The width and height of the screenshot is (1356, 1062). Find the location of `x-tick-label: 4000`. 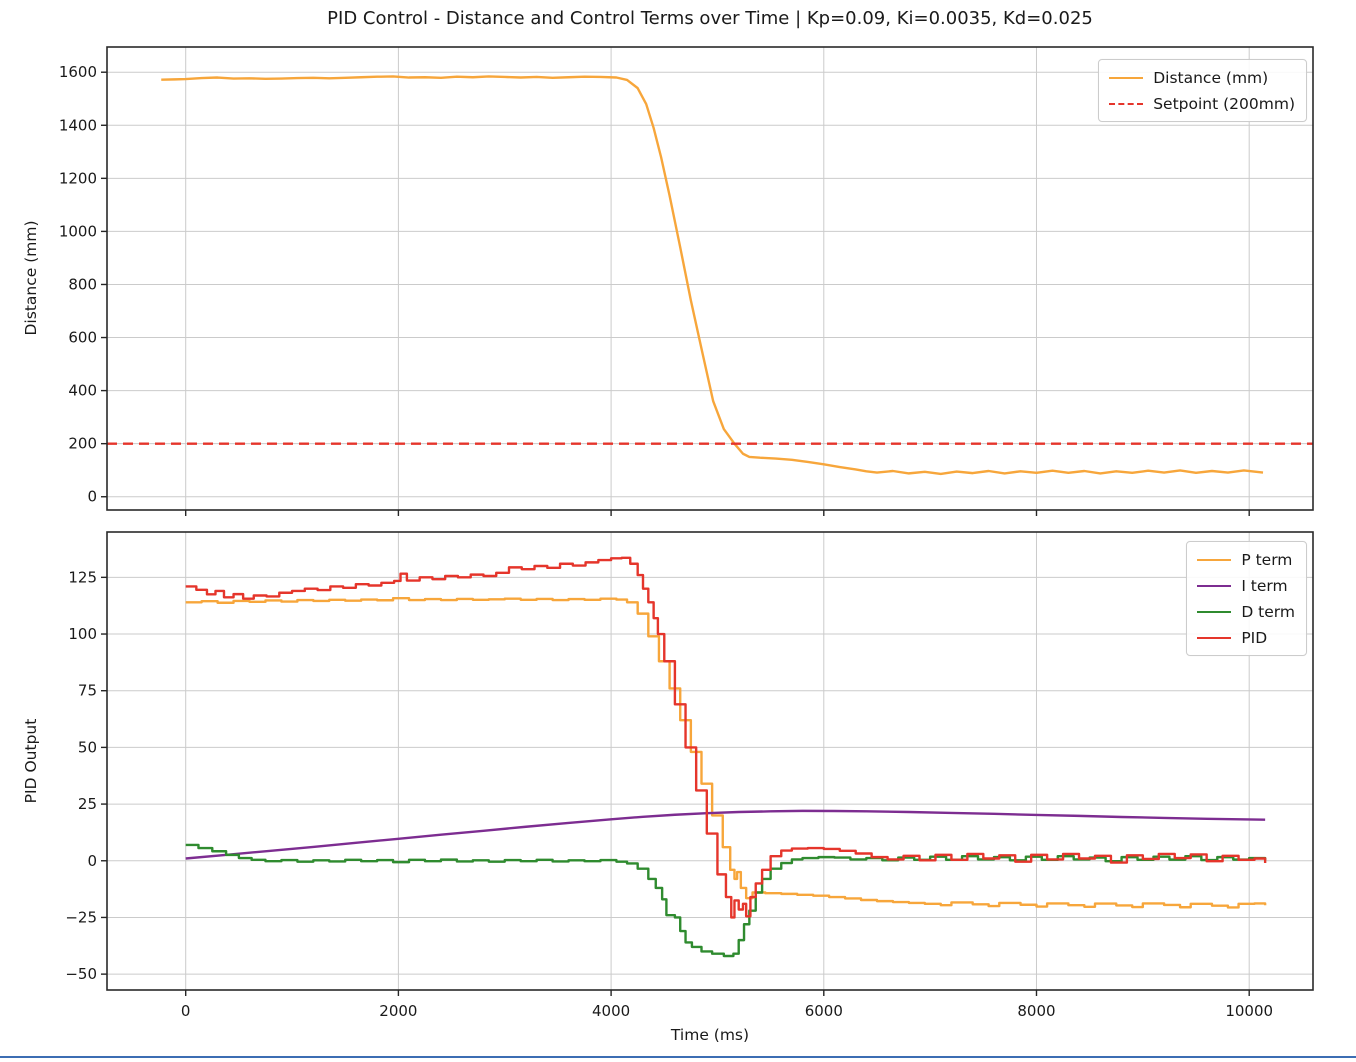

x-tick-label: 4000 is located at coordinates (611, 1011).